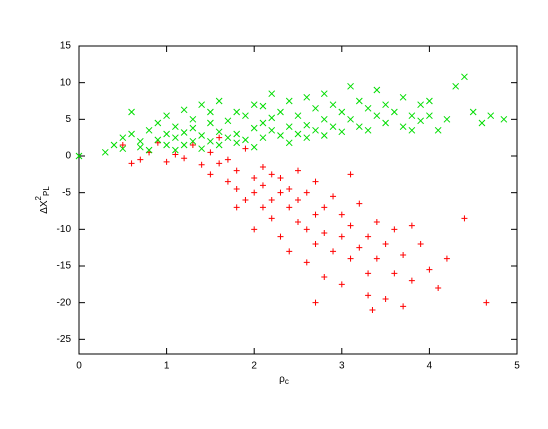  What do you see at coordinates (64, 266) in the screenshot?
I see `y-tick-label: -15` at bounding box center [64, 266].